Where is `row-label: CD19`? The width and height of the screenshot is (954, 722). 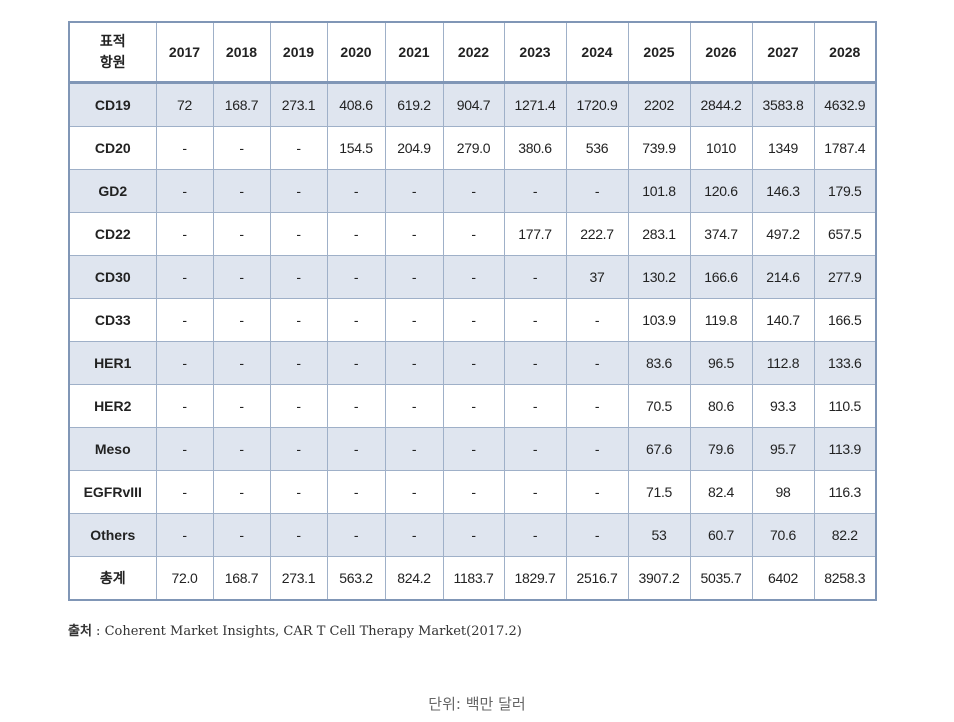
row-label: CD19 is located at coordinates (112, 104).